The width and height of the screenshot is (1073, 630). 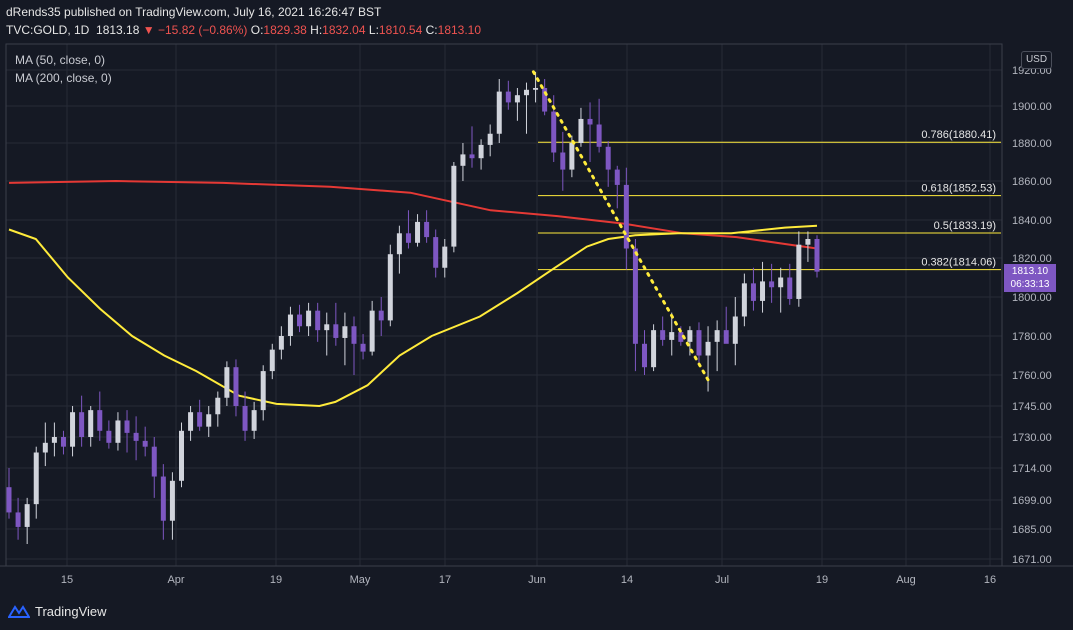 What do you see at coordinates (1036, 60) in the screenshot?
I see `currency-badge: USD` at bounding box center [1036, 60].